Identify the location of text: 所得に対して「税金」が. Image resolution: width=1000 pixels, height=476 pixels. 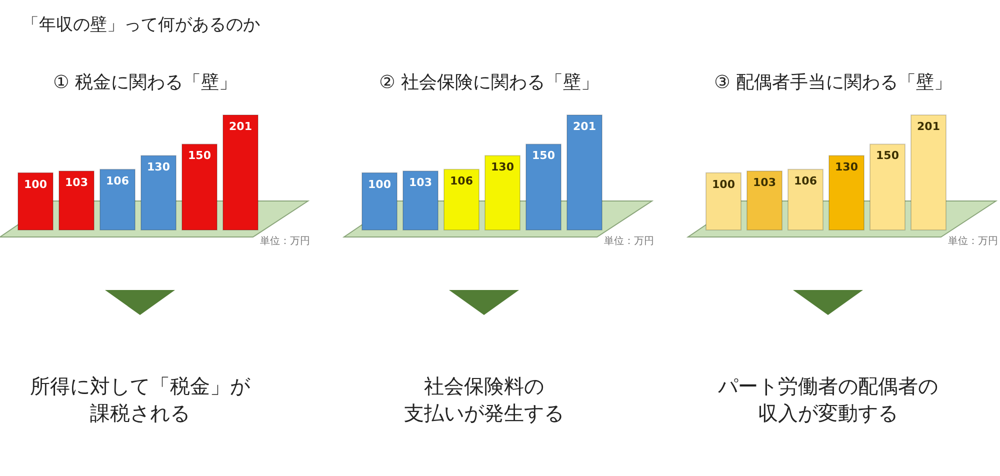
(140, 386).